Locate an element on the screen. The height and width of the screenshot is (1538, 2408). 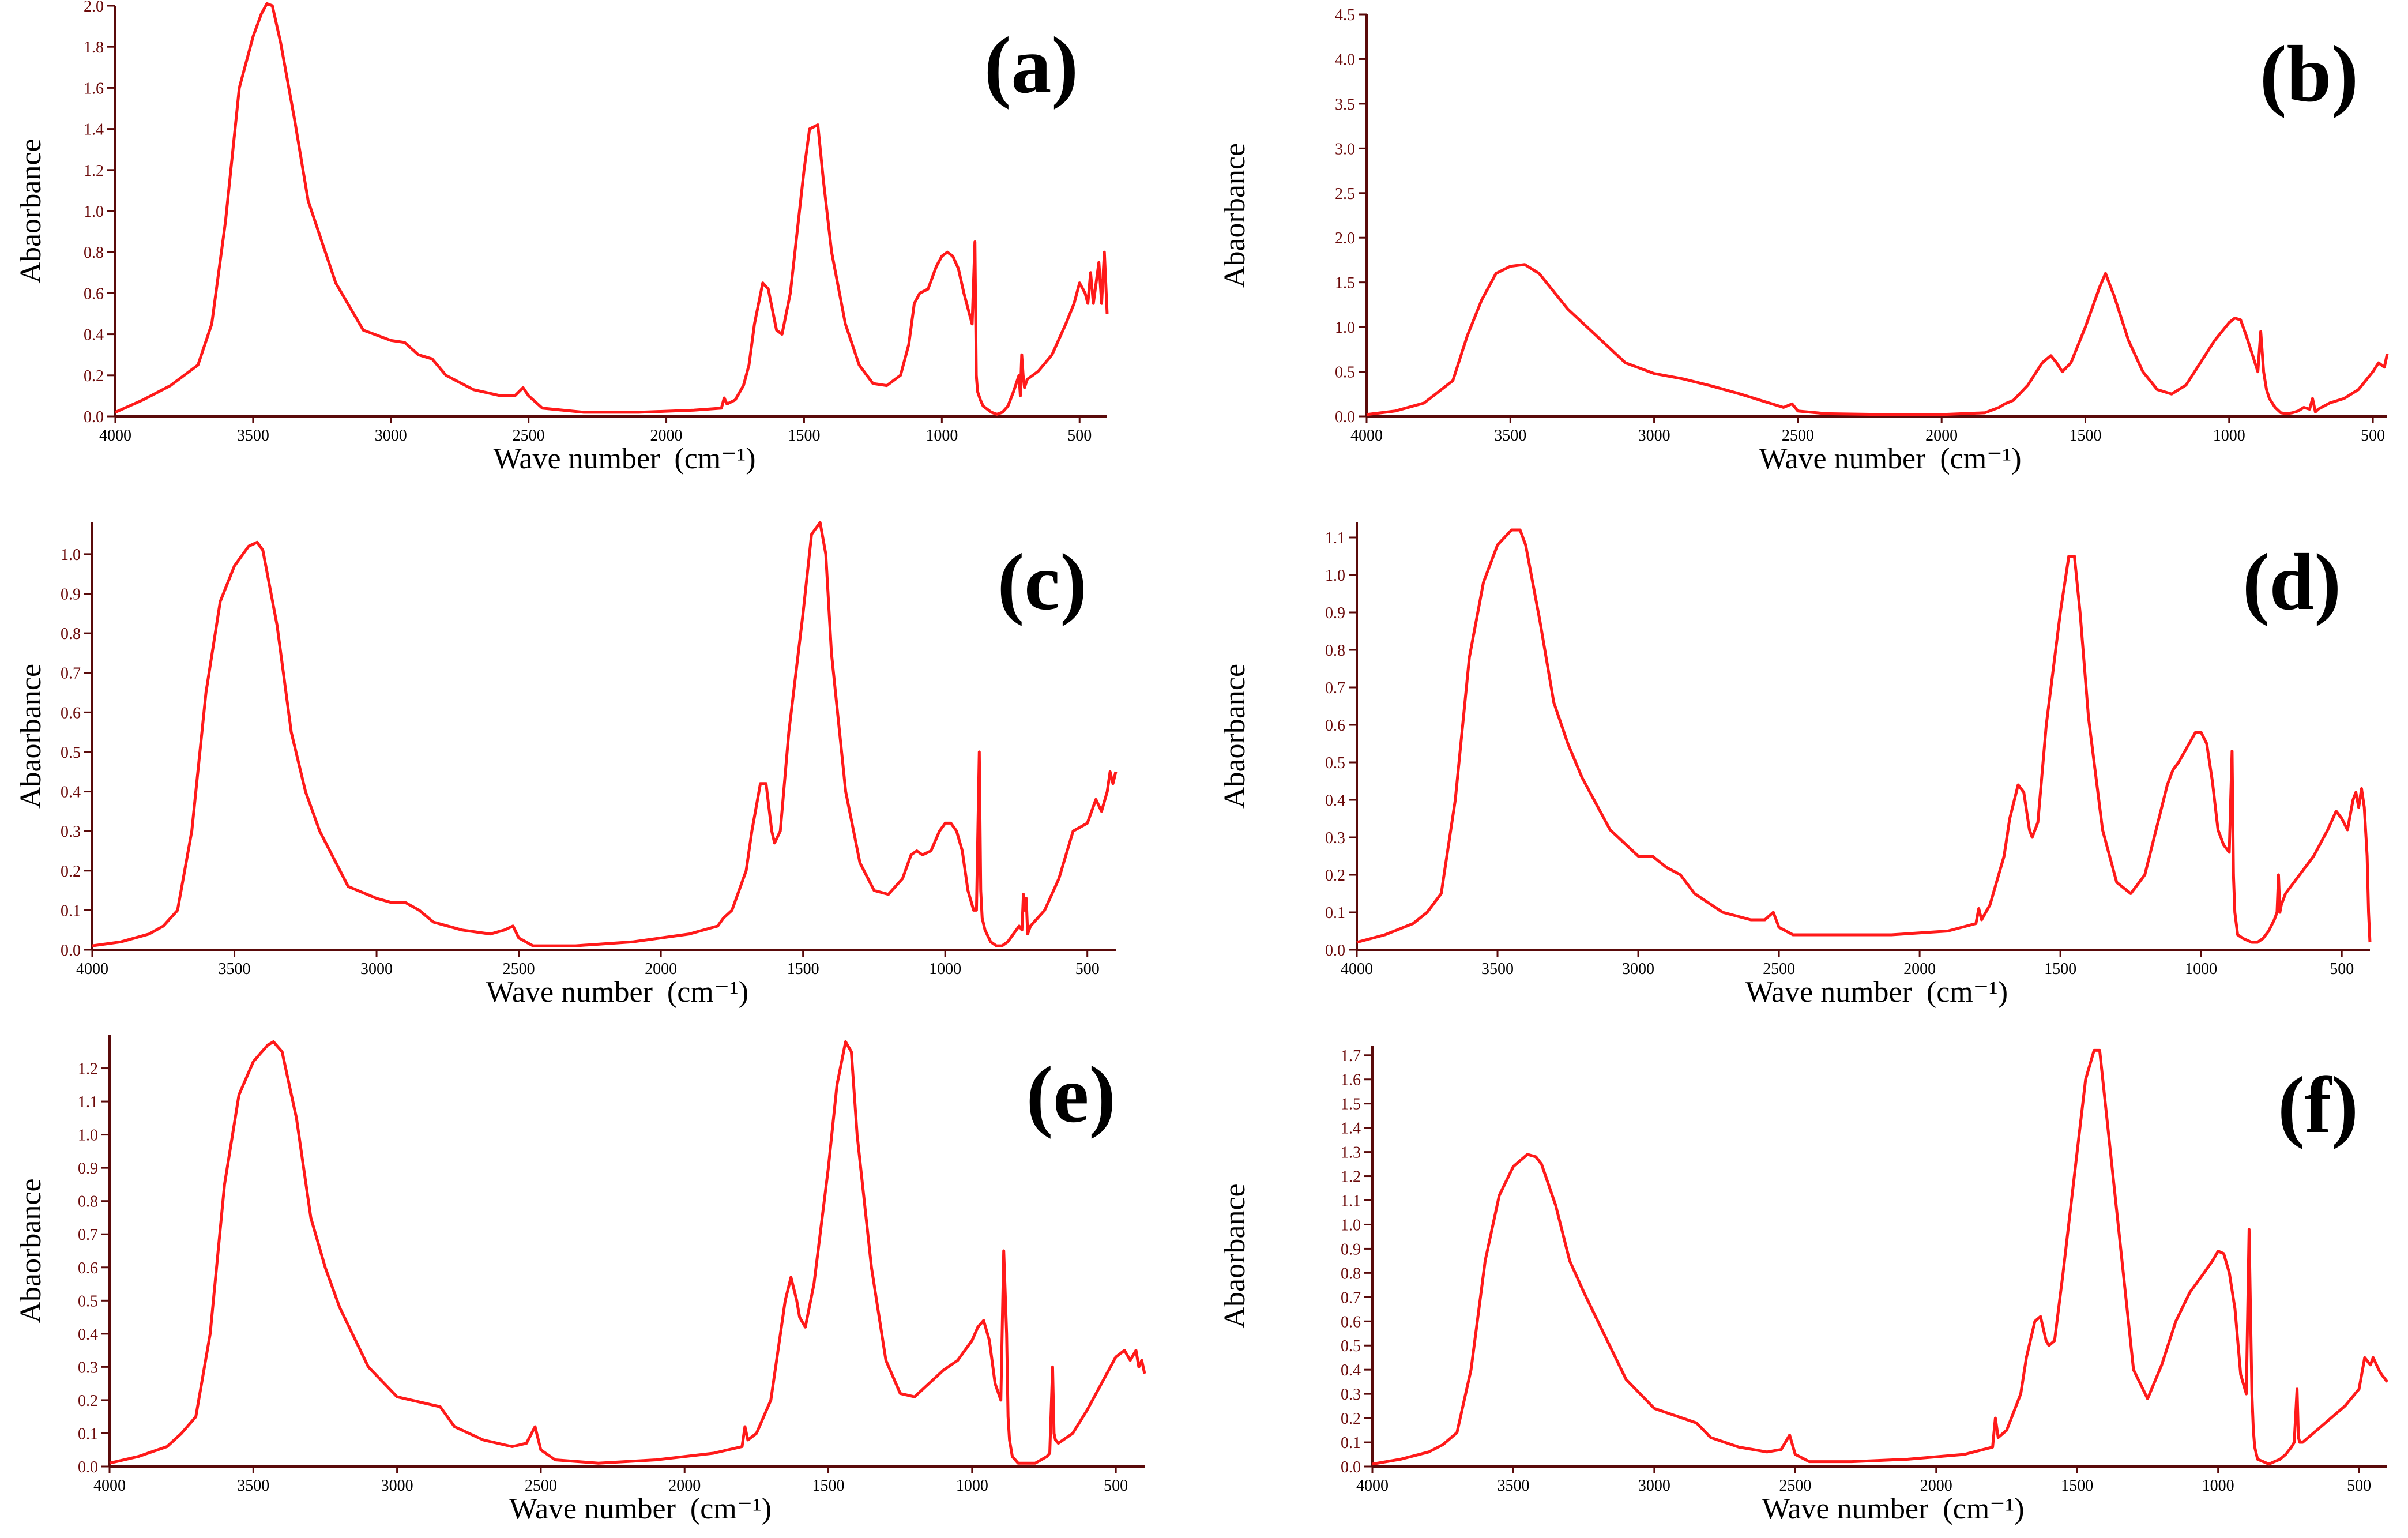
y-tick-label: 1.8 is located at coordinates (94, 48).